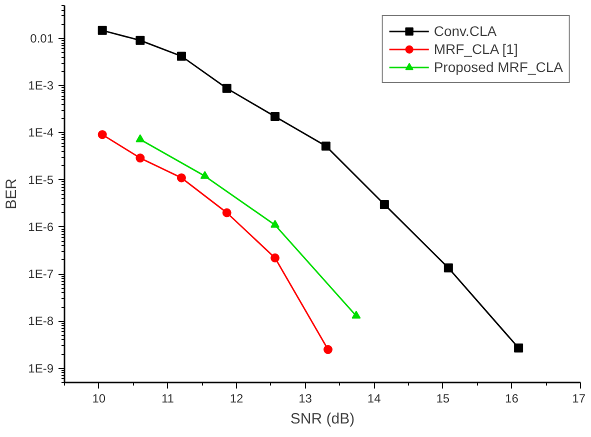 This screenshot has height=437, width=591. Describe the element at coordinates (476, 49) in the screenshot. I see `legend-label: MRF_CLA [1]` at that location.